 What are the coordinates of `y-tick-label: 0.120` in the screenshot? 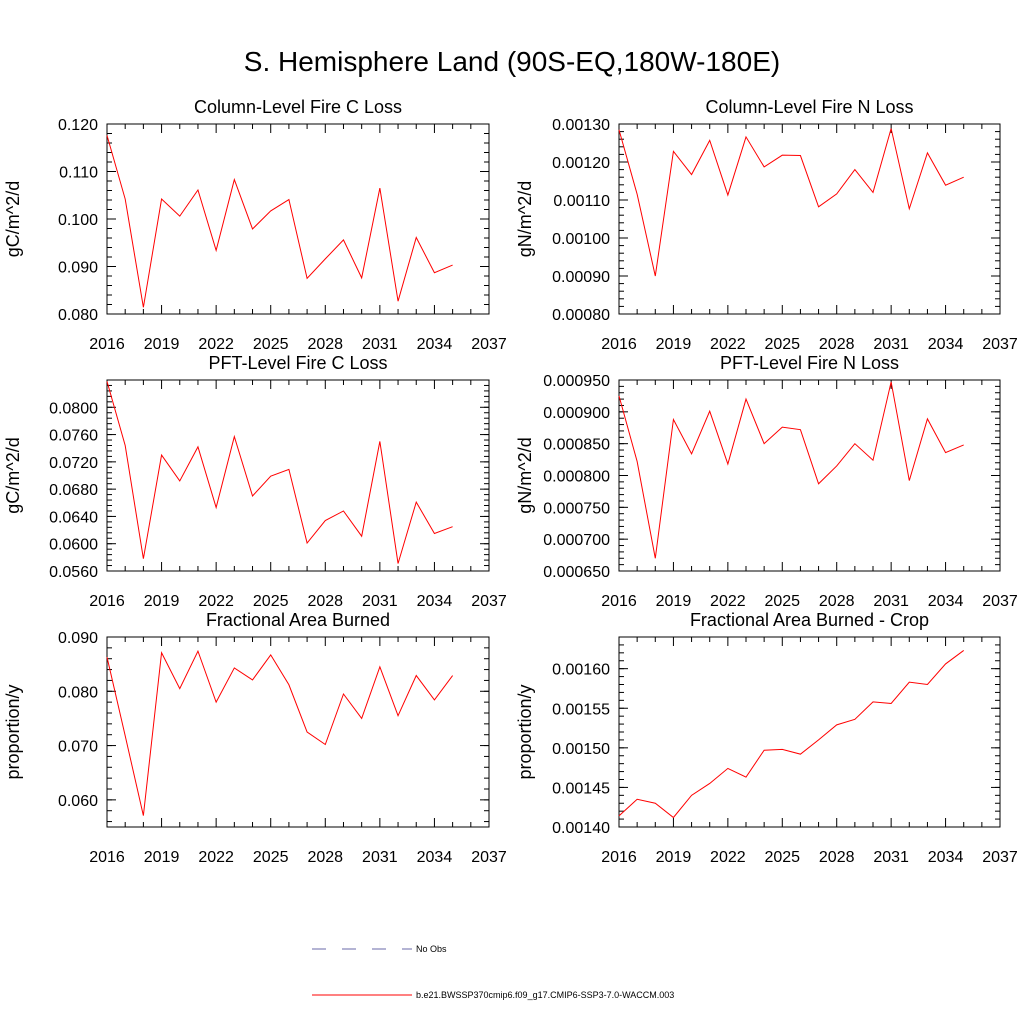 It's located at (78, 125).